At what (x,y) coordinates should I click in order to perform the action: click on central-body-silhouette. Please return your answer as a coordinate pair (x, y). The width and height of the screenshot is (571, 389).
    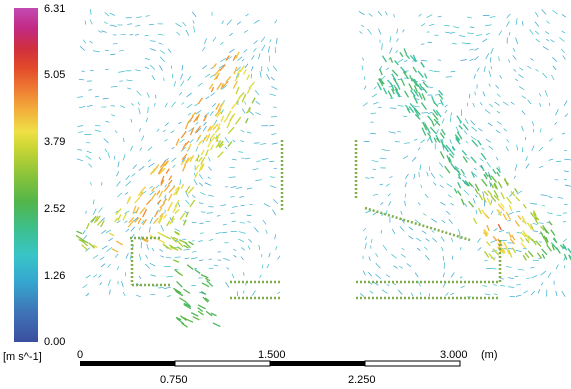
    Looking at the image, I should click on (329, 187).